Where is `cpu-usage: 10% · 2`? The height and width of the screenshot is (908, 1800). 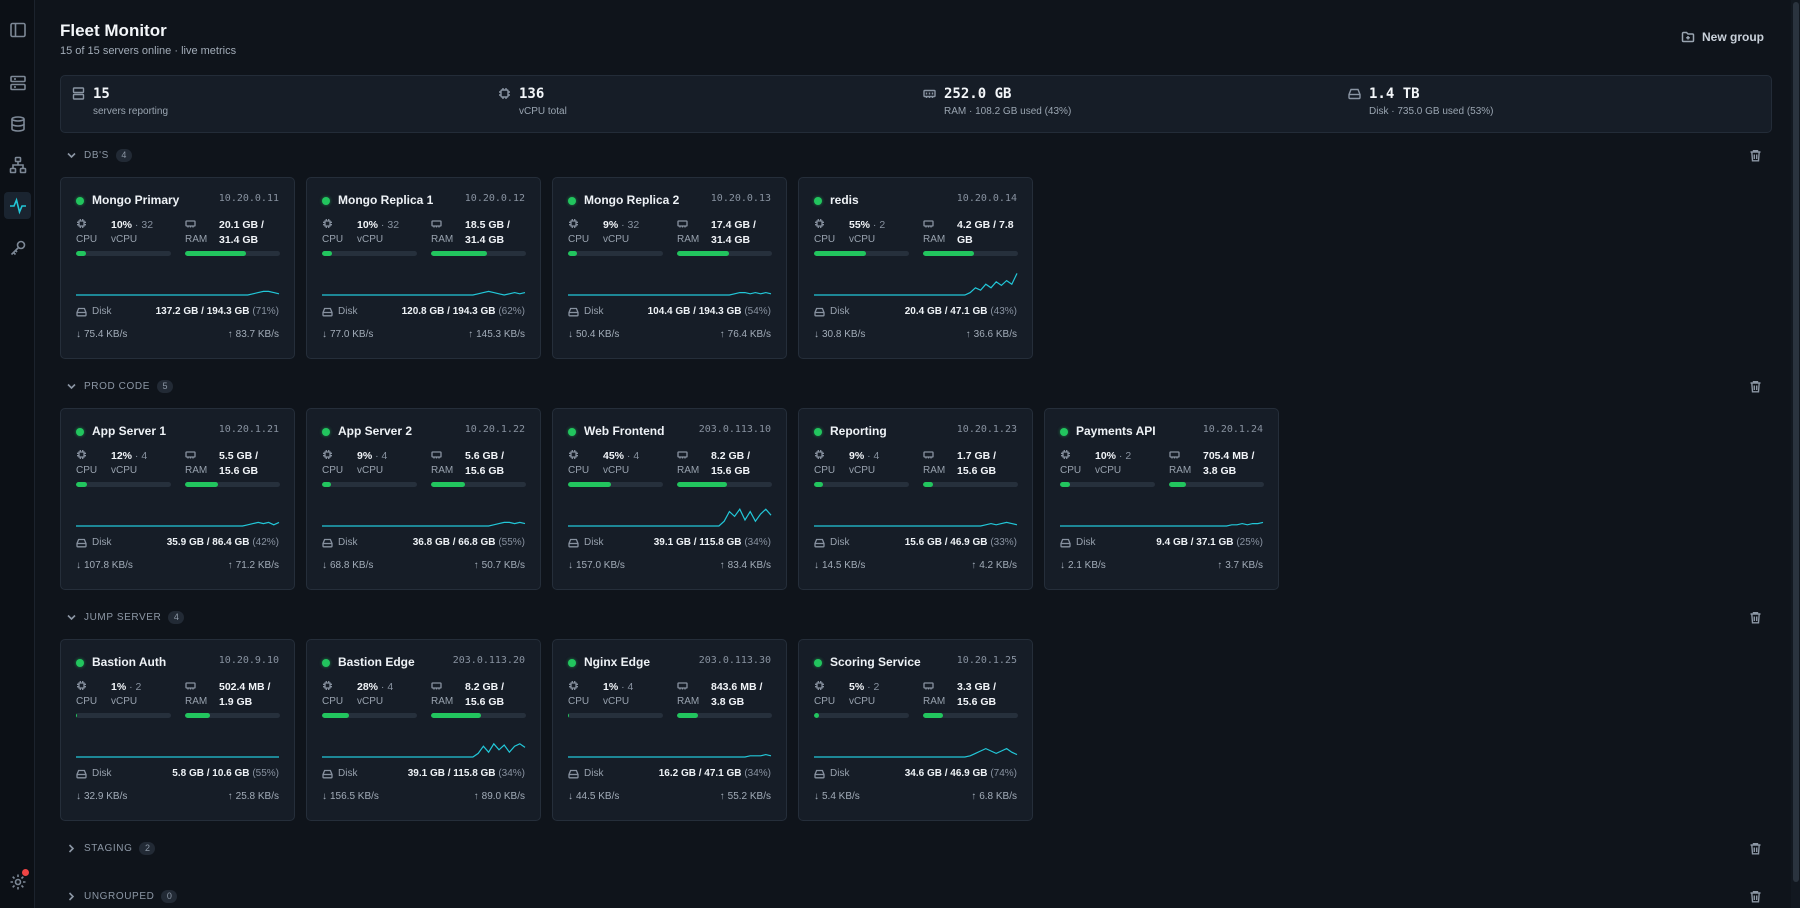 cpu-usage: 10% · 2 is located at coordinates (1113, 456).